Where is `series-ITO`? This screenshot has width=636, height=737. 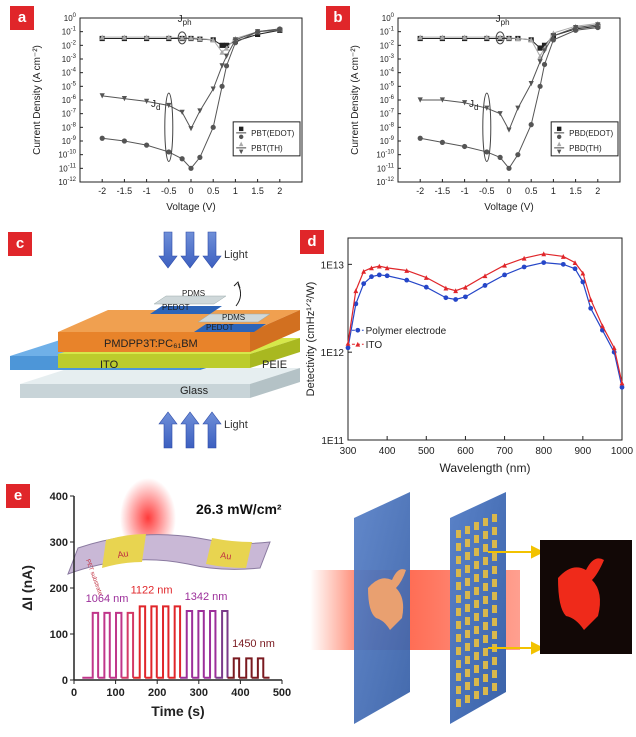
series-ITO is located at coordinates (485, 318).